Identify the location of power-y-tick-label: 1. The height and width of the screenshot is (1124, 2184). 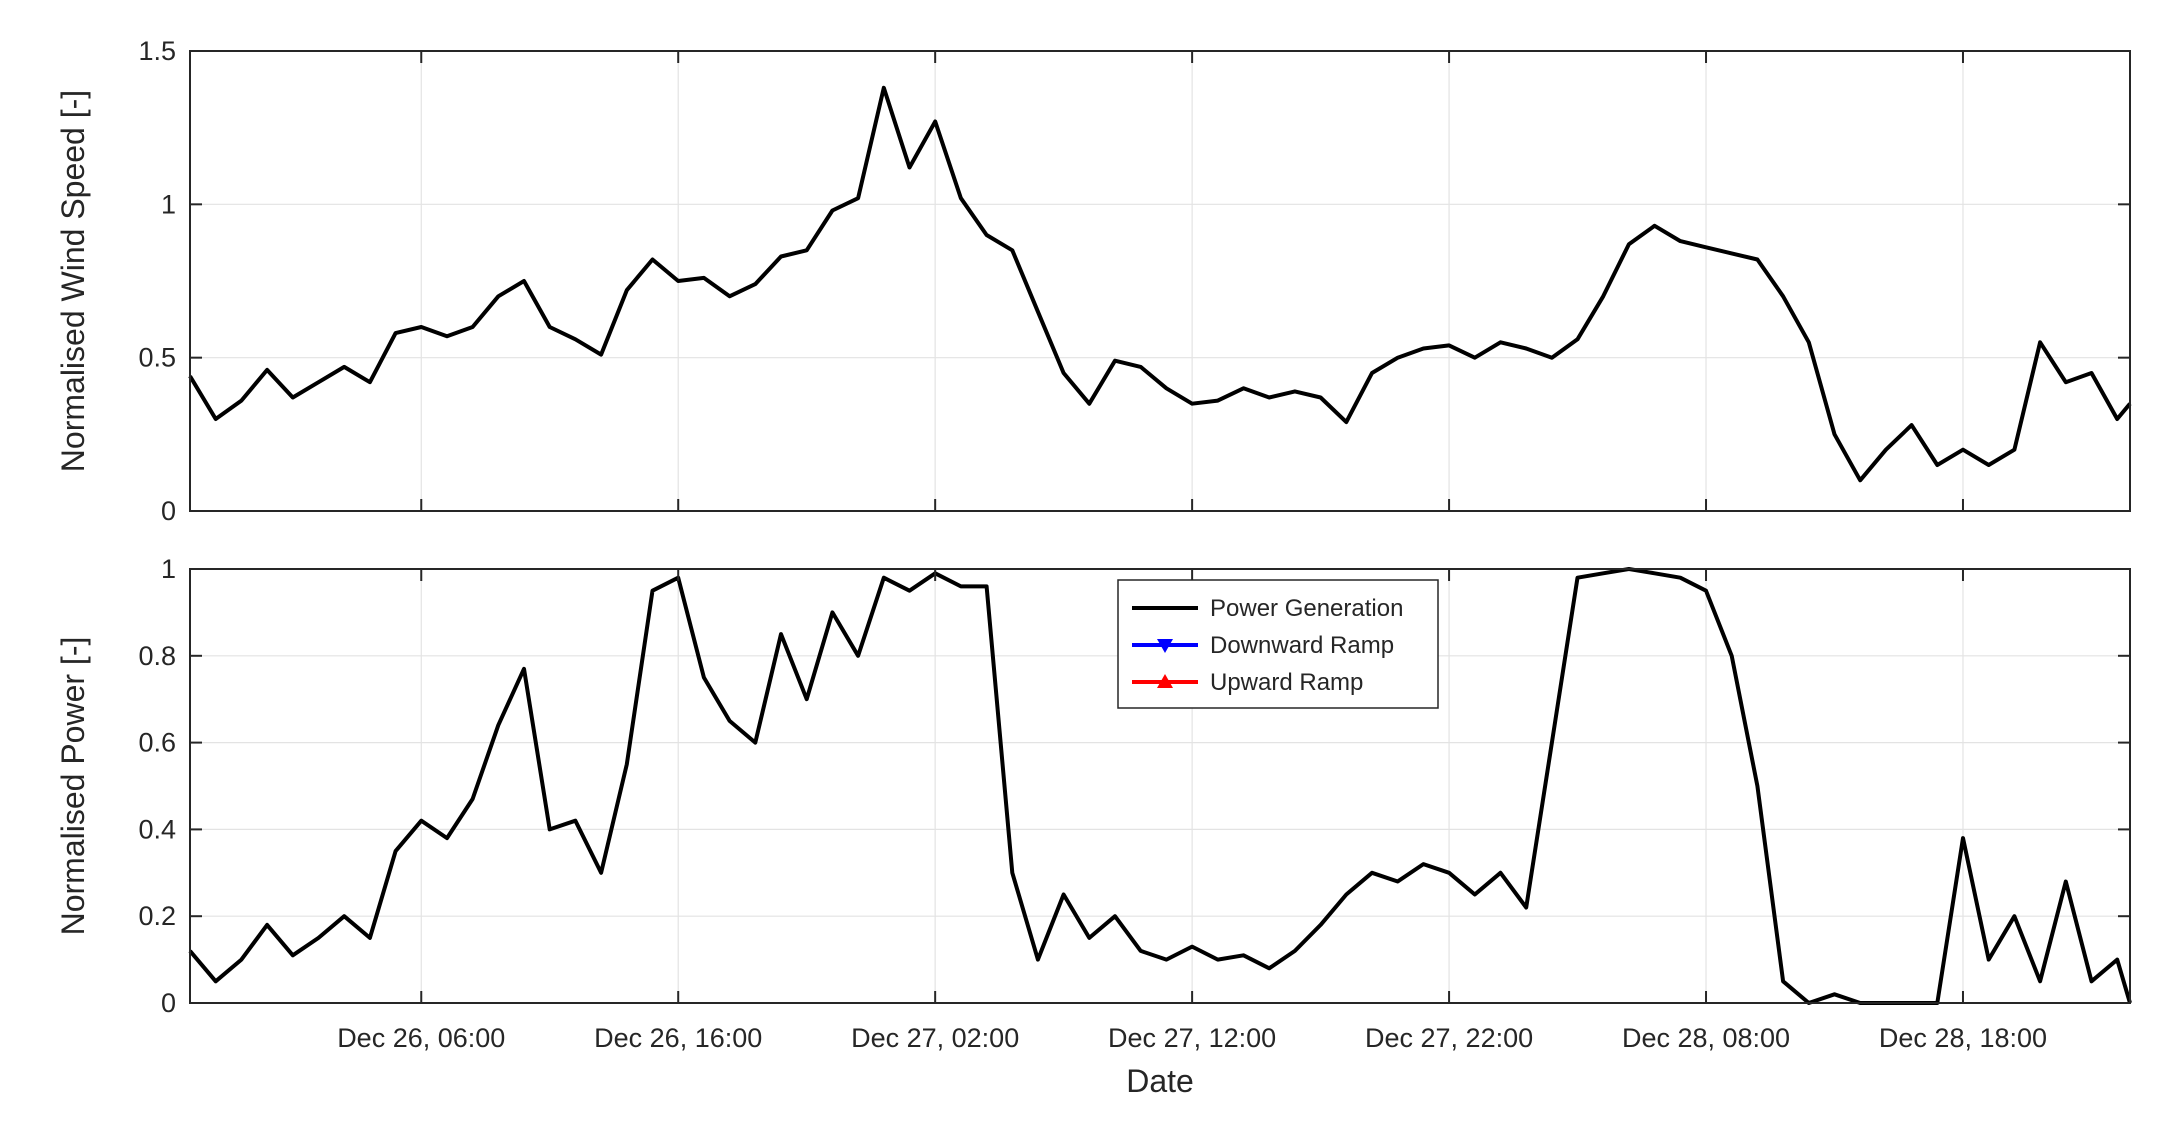
(168, 569).